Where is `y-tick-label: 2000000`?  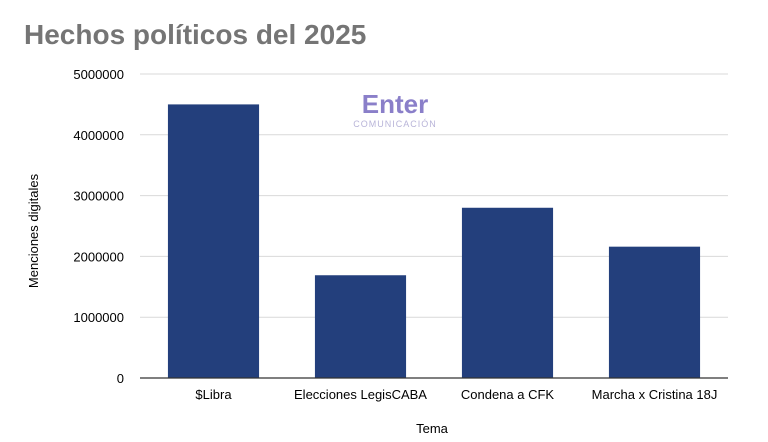
y-tick-label: 2000000 is located at coordinates (98, 256).